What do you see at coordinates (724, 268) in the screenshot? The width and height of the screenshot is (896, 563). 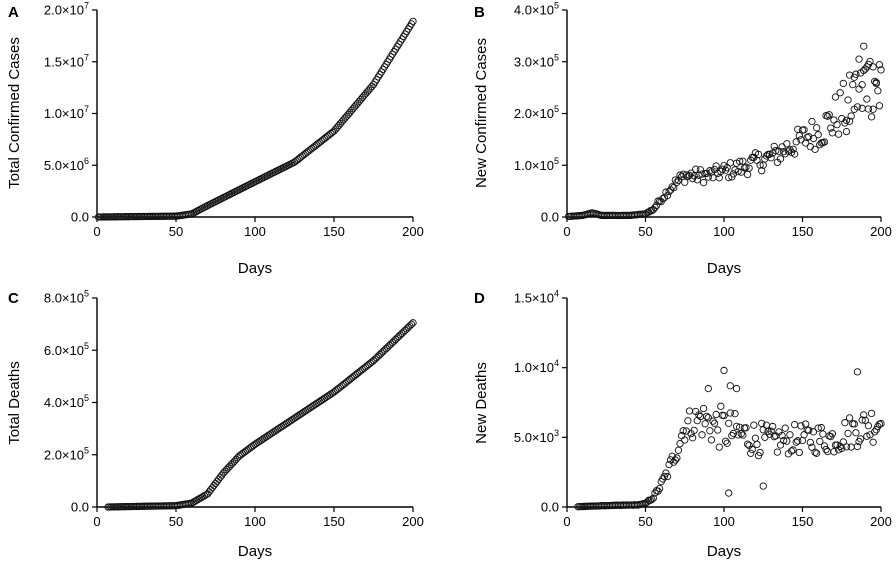 I see `panel-b-x-axis-label: Days` at bounding box center [724, 268].